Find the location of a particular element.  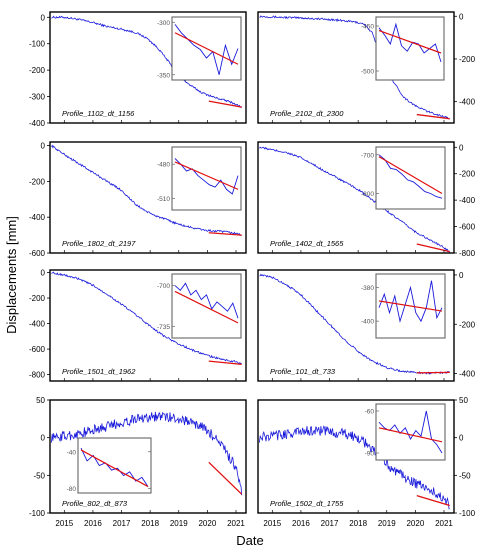

inset-panel: -60 -90 is located at coordinates (405, 432).